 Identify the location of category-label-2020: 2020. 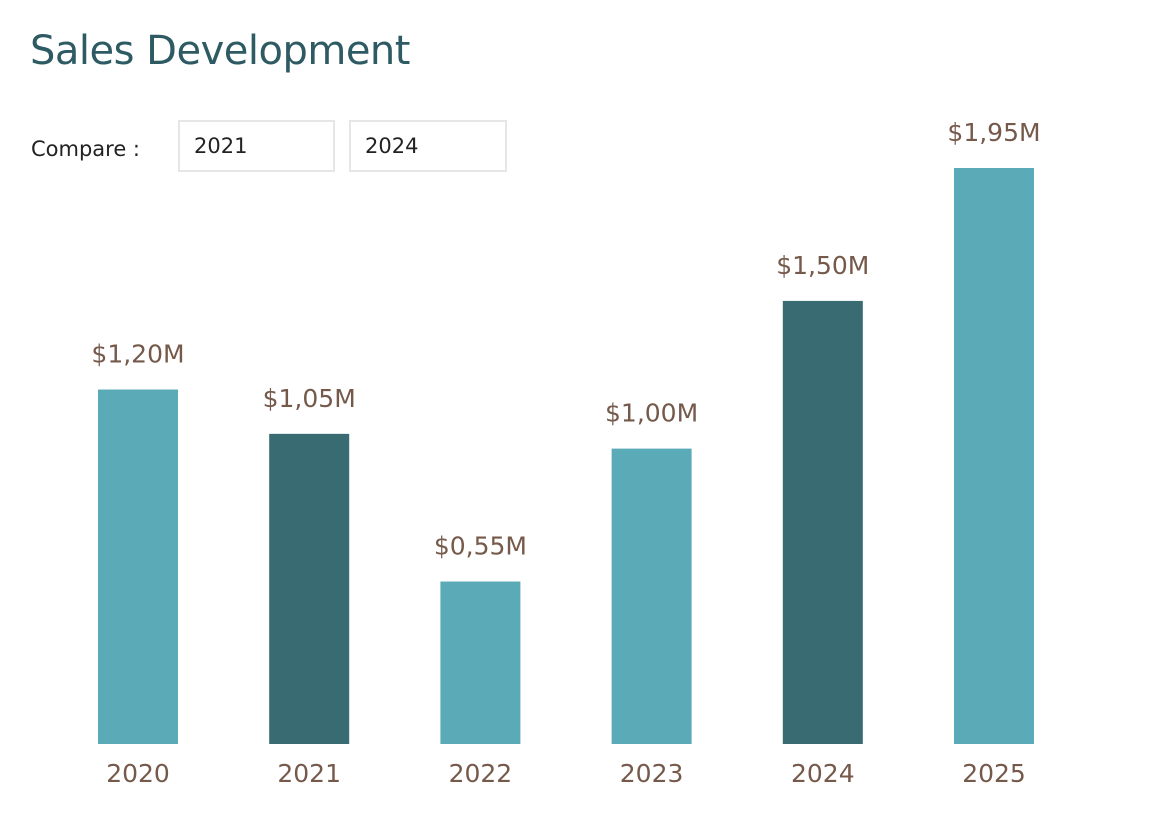
(138, 773).